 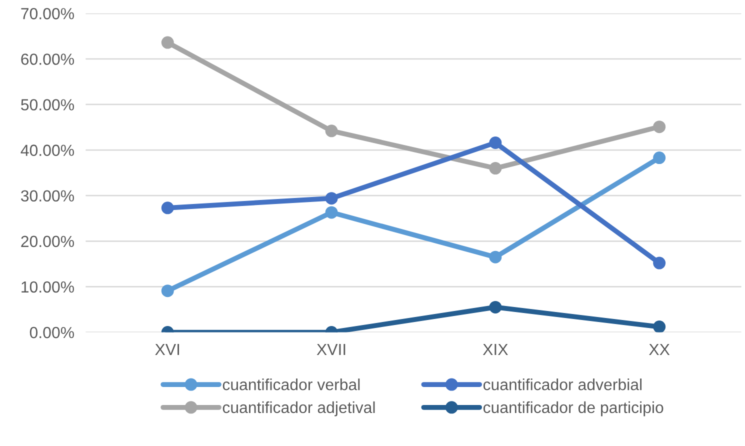 What do you see at coordinates (47, 14) in the screenshot?
I see `y-tick-label: 70.00%` at bounding box center [47, 14].